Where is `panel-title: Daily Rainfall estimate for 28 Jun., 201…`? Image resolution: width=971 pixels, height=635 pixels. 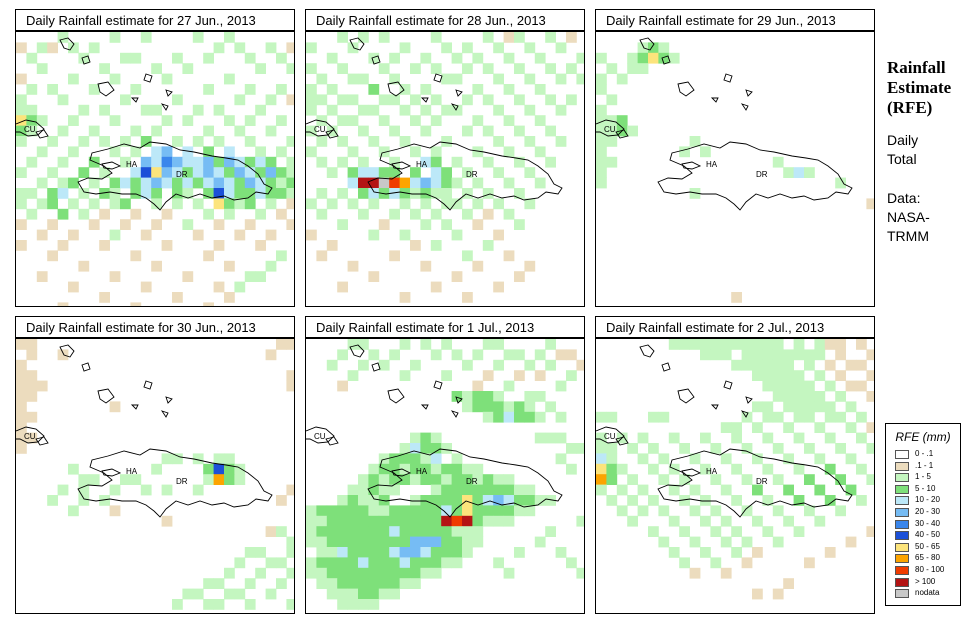 panel-title: Daily Rainfall estimate for 28 Jun., 201… is located at coordinates (445, 20).